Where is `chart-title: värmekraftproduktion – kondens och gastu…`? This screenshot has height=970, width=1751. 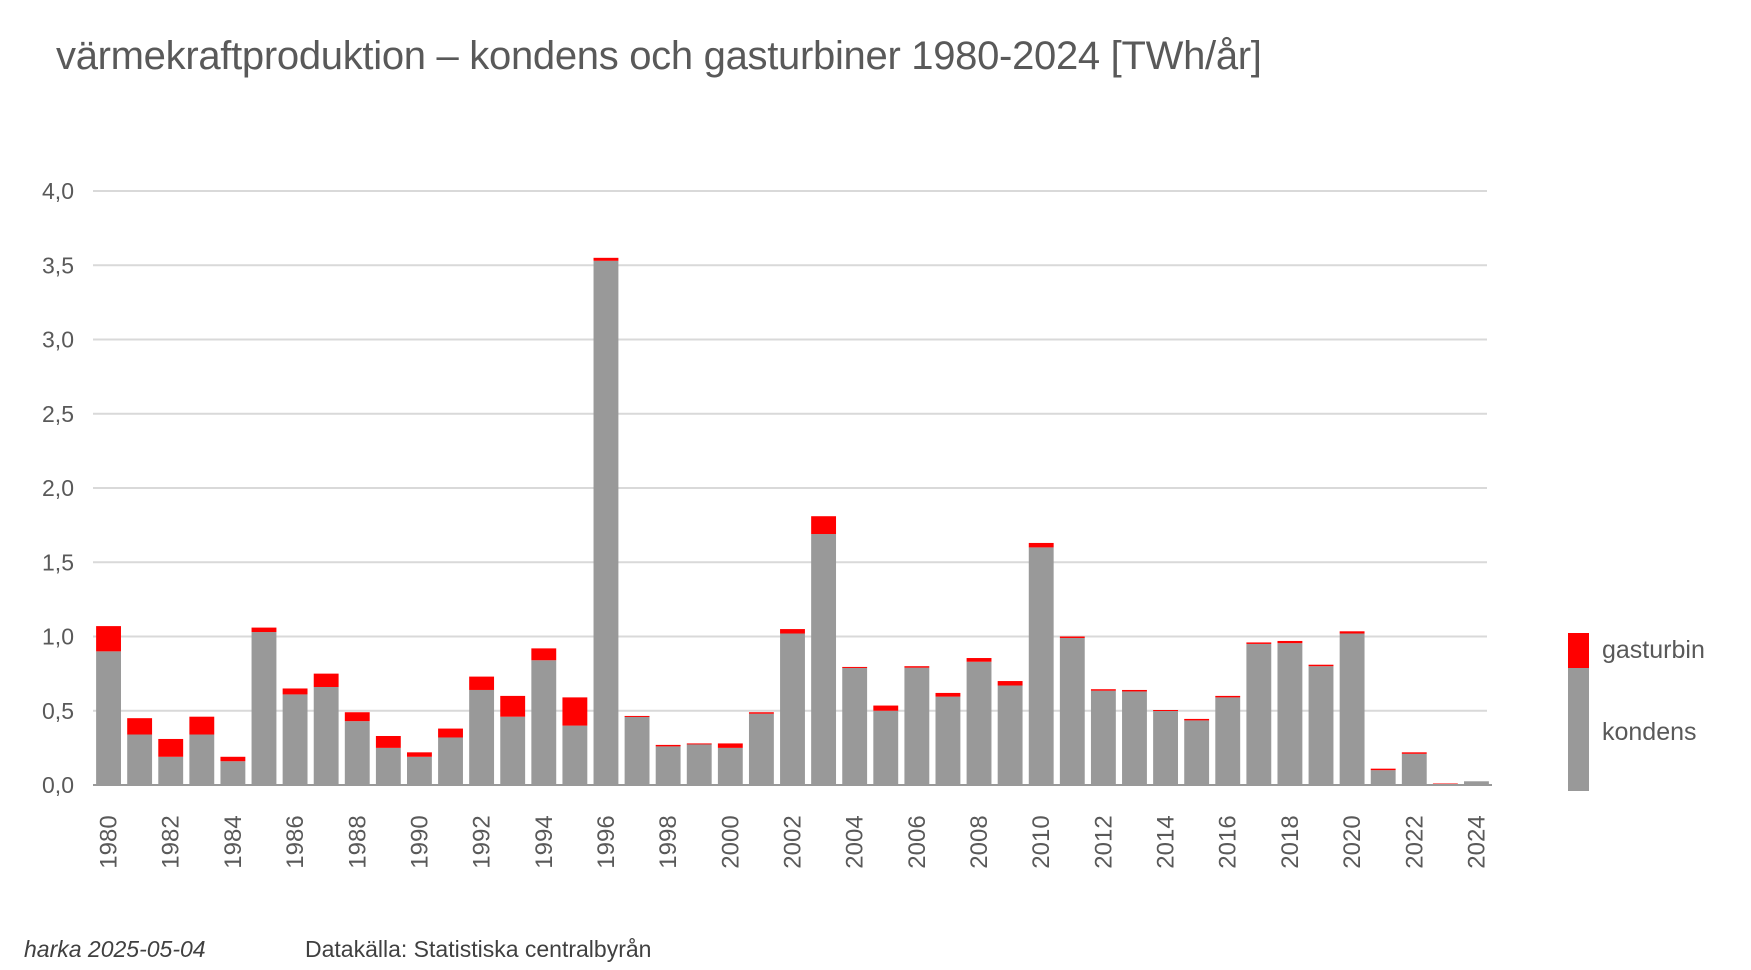
chart-title: värmekraftproduktion – kondens och gastu… is located at coordinates (659, 56).